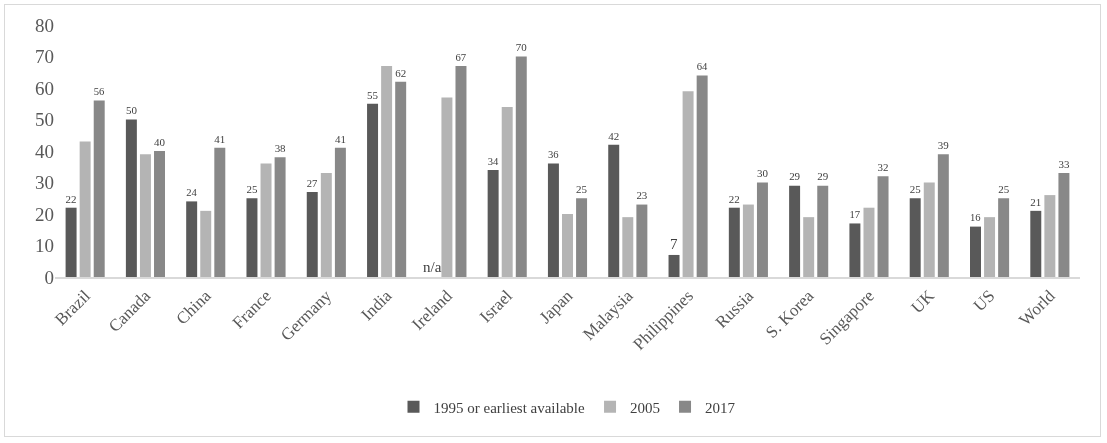 The height and width of the screenshot is (443, 1107). What do you see at coordinates (99, 92) in the screenshot?
I see `data-label: 56` at bounding box center [99, 92].